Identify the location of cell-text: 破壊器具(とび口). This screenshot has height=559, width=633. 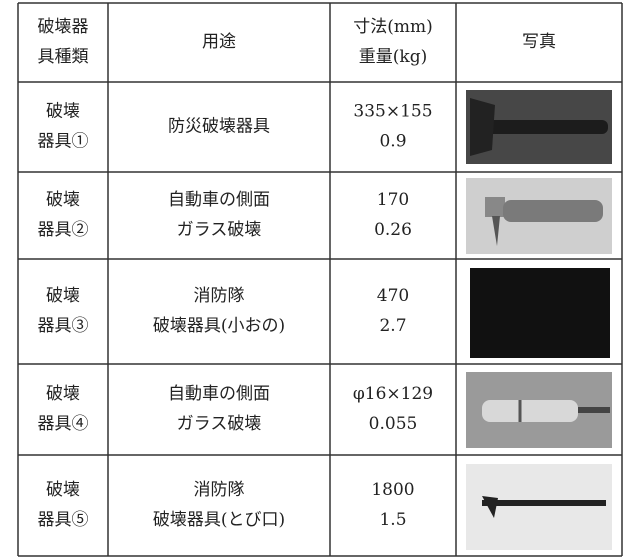
(219, 520).